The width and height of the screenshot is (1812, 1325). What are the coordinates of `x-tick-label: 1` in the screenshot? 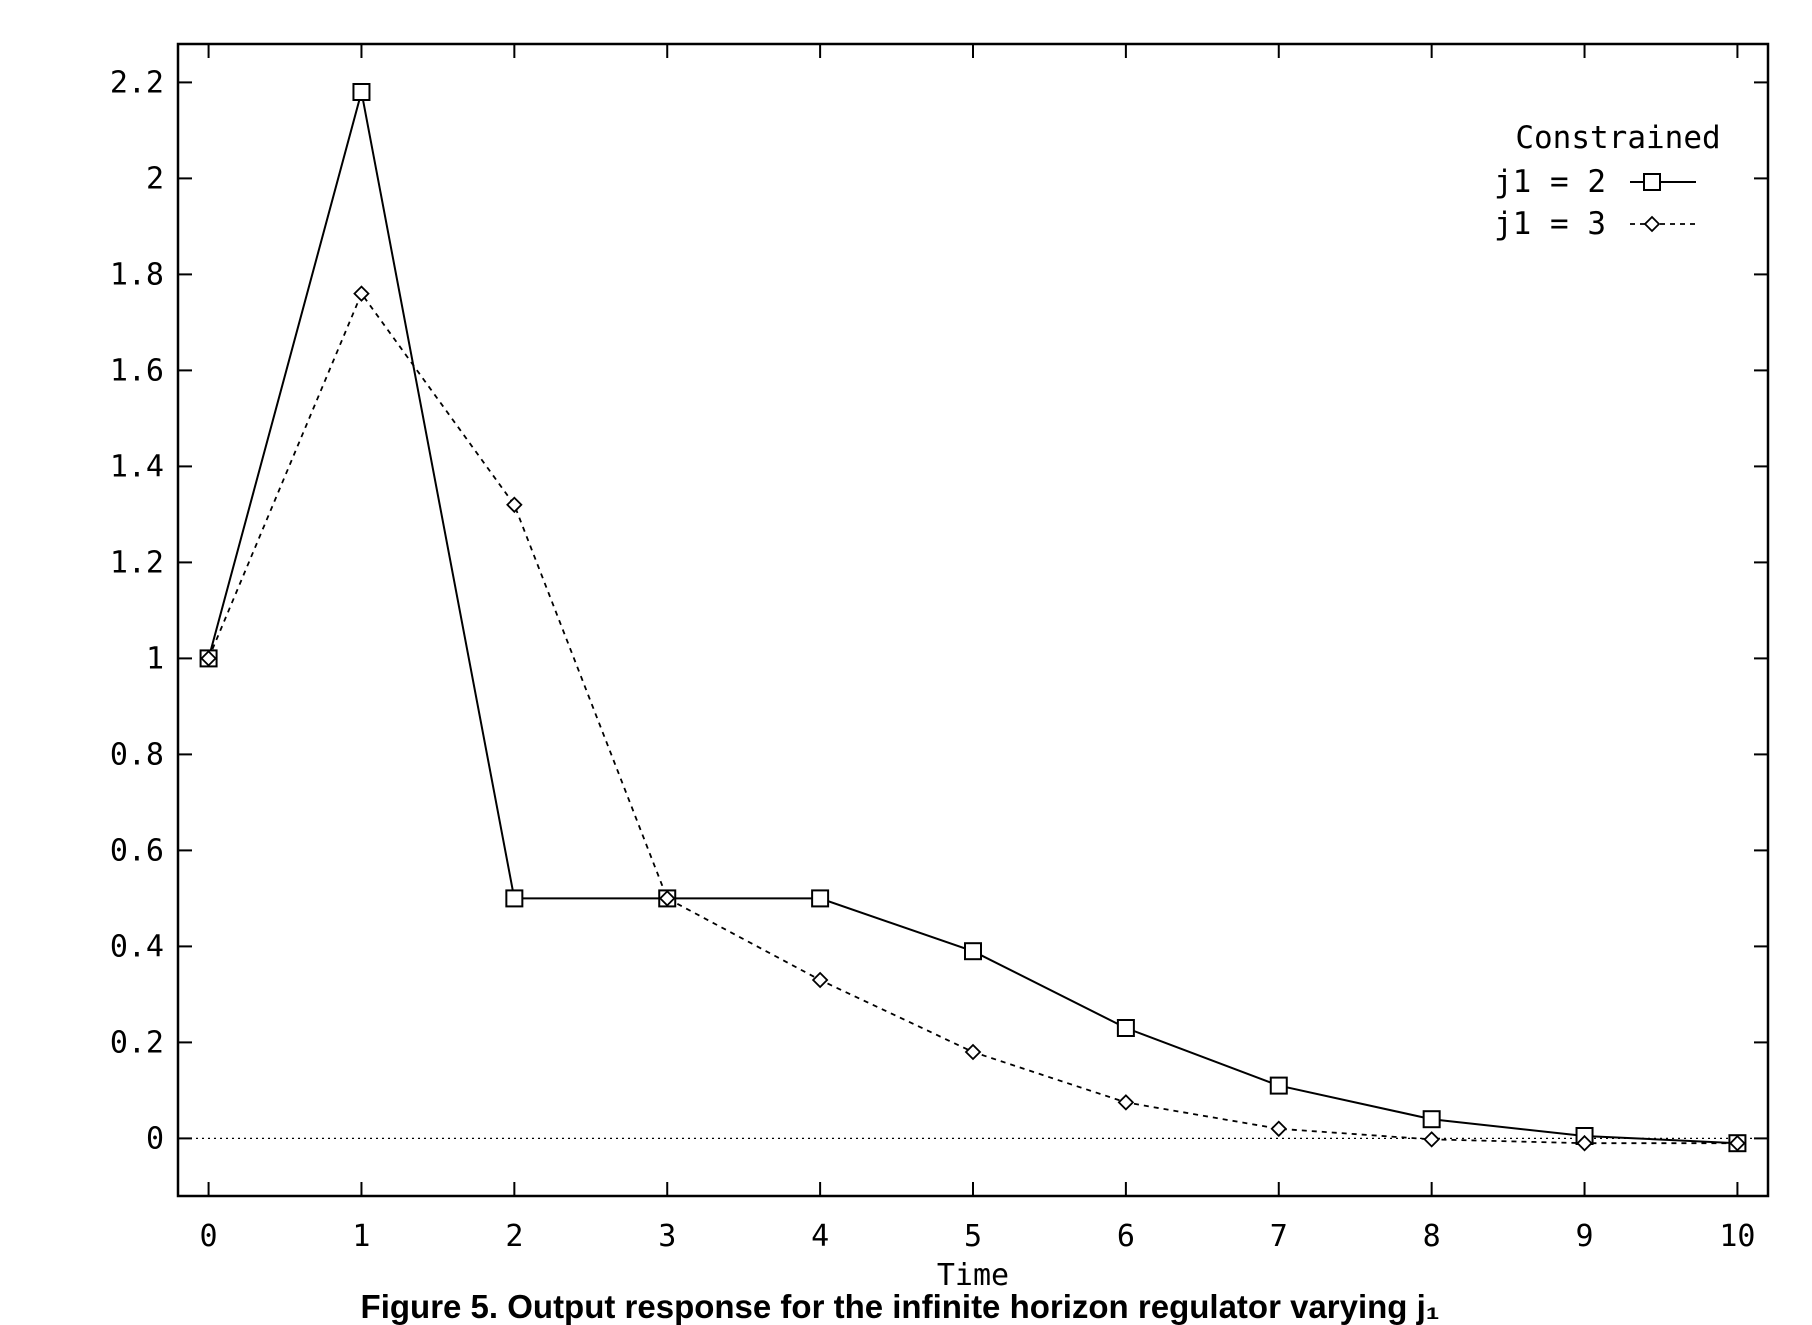 It's located at (361, 1236).